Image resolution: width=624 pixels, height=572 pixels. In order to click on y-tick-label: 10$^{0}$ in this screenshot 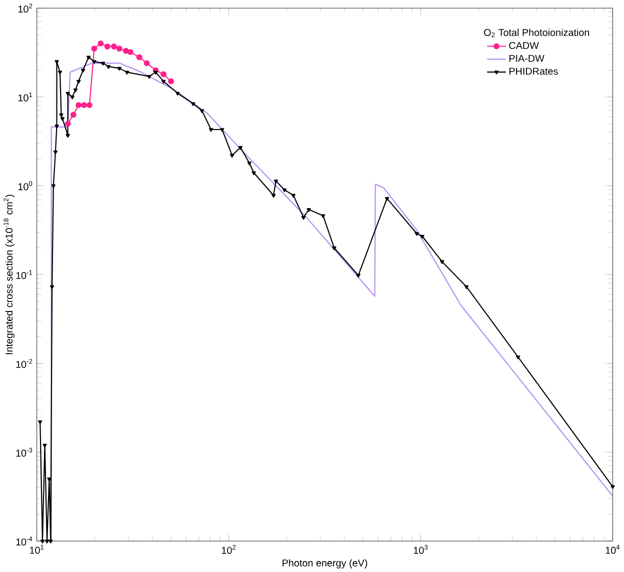, I will do `click(25, 185)`.